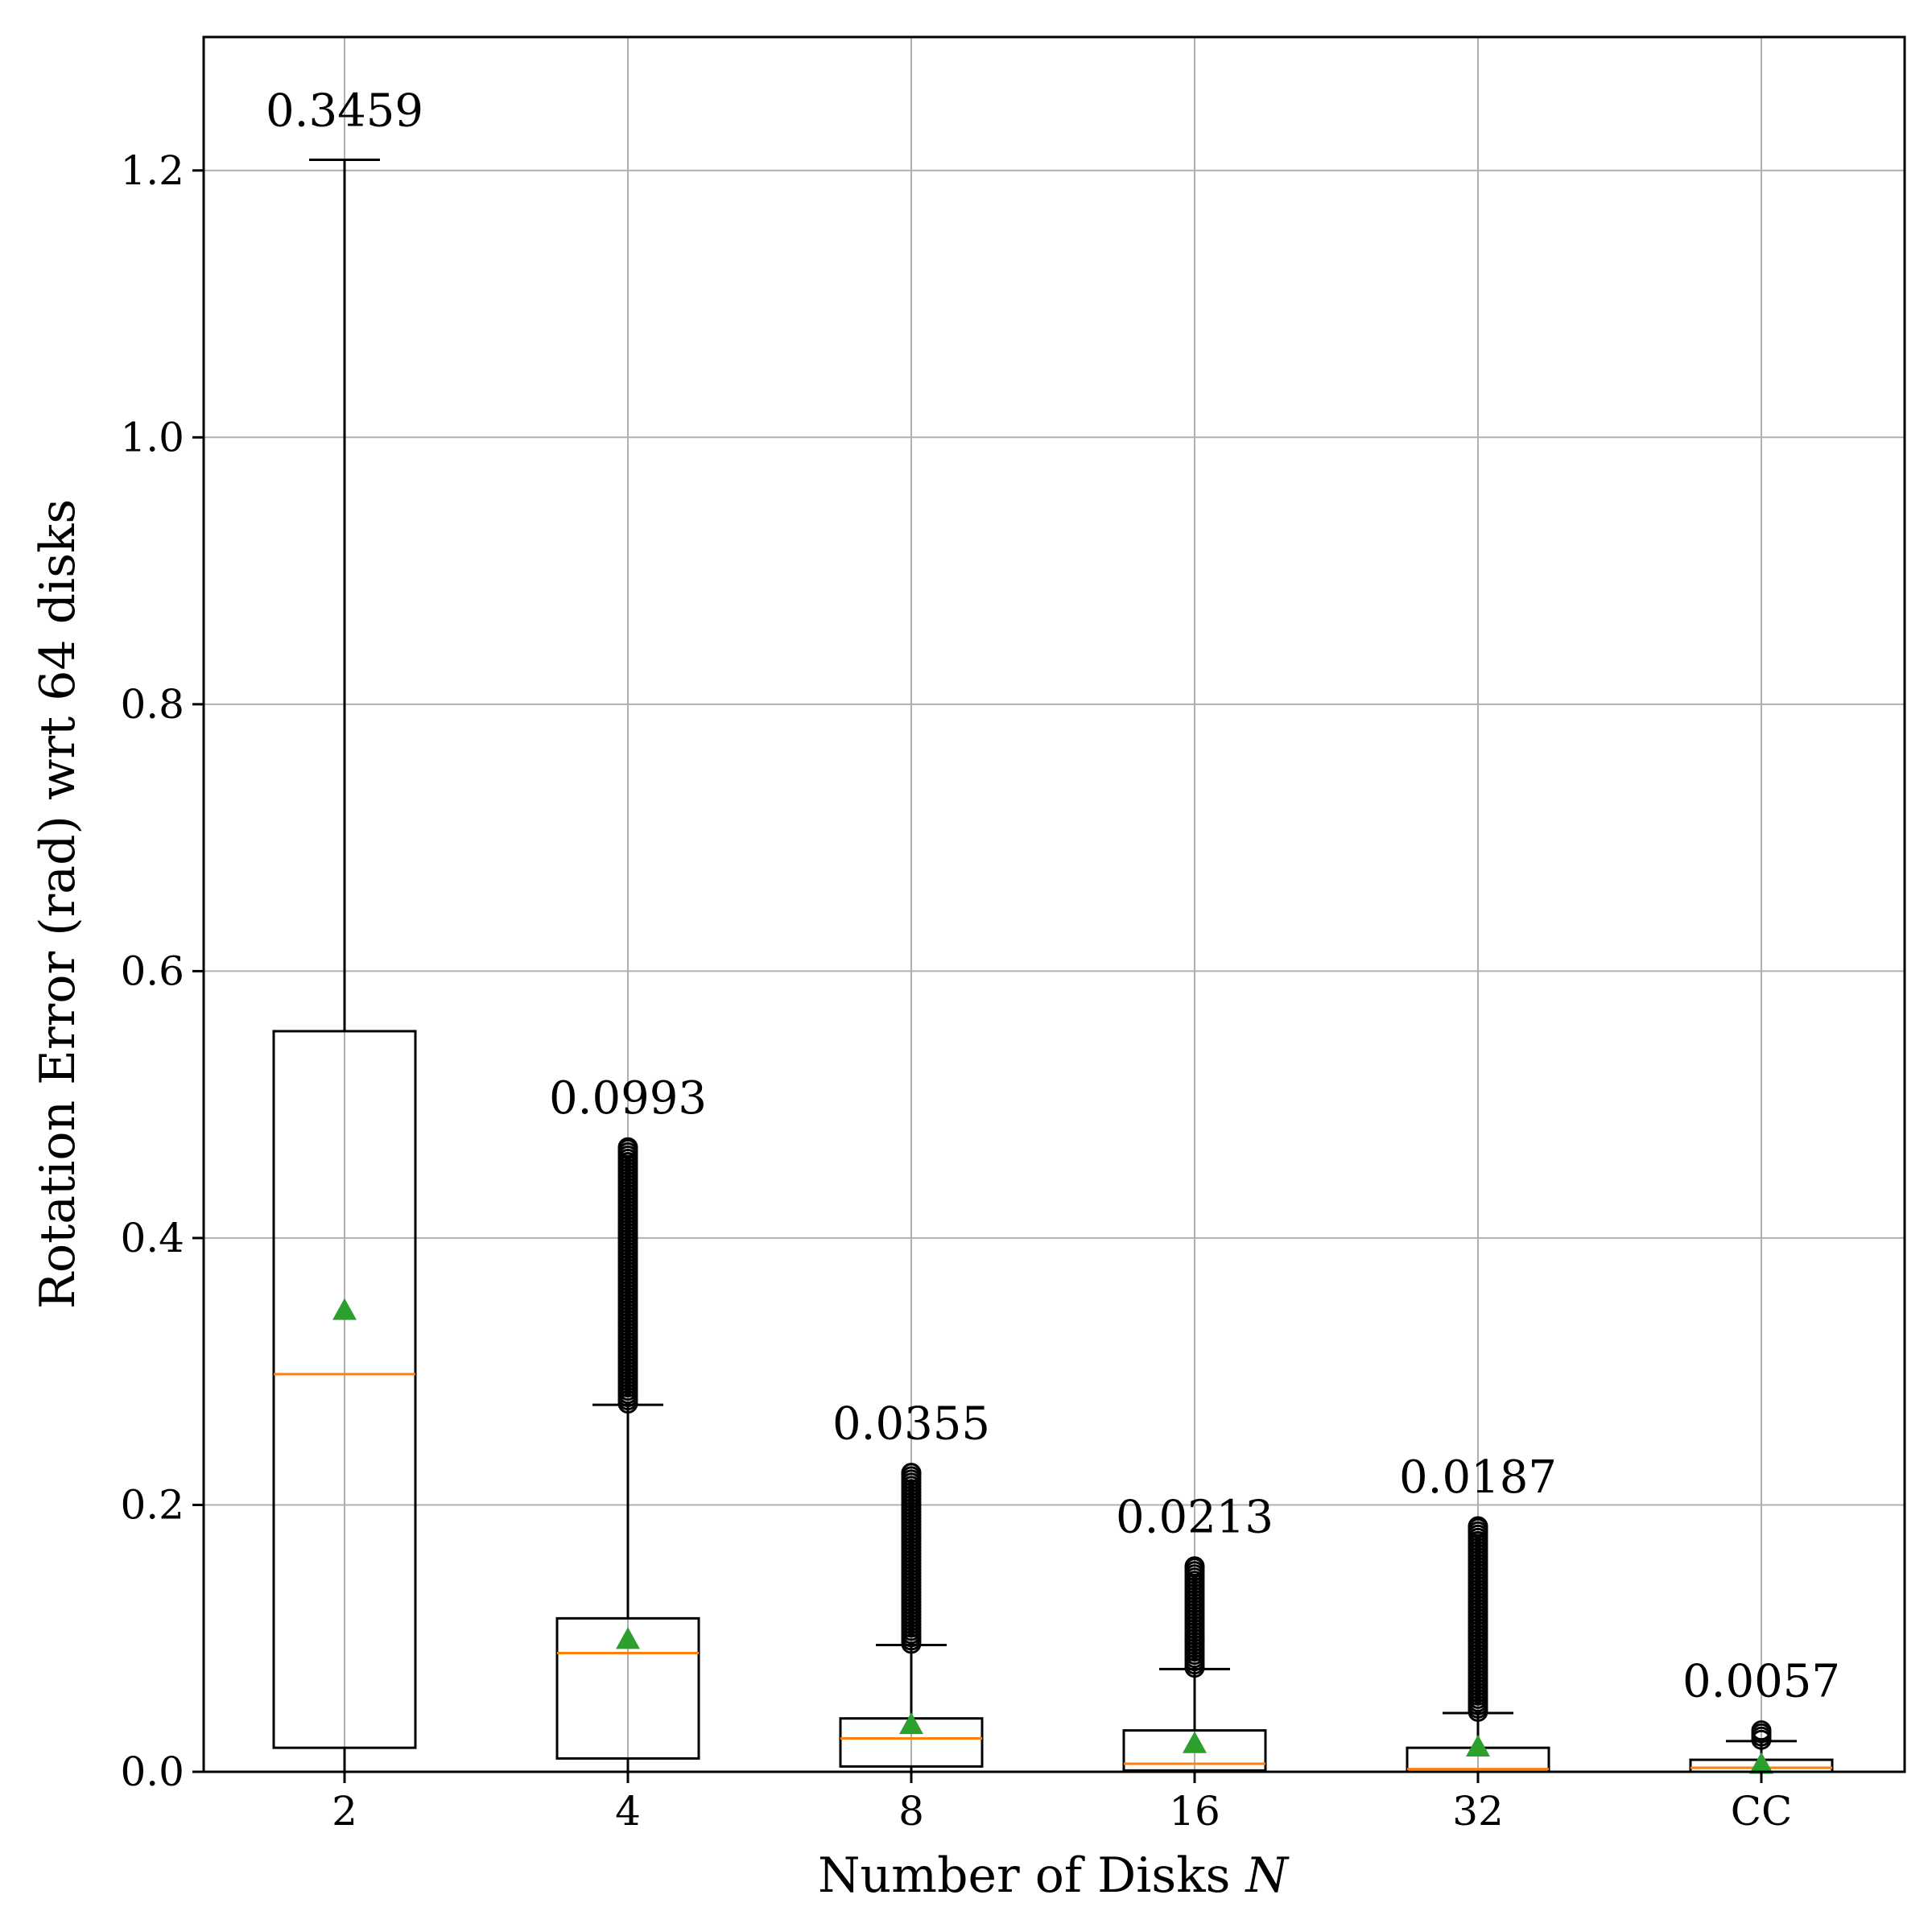 This screenshot has width=1932, height=1932. Describe the element at coordinates (152, 1771) in the screenshot. I see `y-tick-label: 0.0` at that location.